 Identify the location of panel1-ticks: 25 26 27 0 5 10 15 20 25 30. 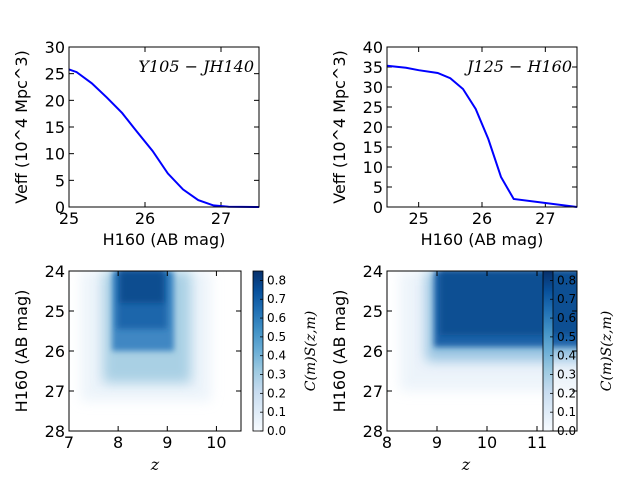
(152, 133).